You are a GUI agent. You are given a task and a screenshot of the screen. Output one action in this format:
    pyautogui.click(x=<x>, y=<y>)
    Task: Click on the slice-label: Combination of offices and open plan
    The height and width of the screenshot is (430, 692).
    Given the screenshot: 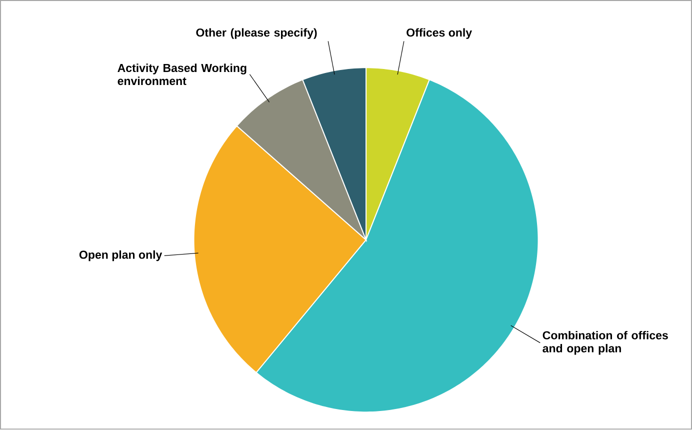 What is the action you would take?
    pyautogui.click(x=605, y=343)
    